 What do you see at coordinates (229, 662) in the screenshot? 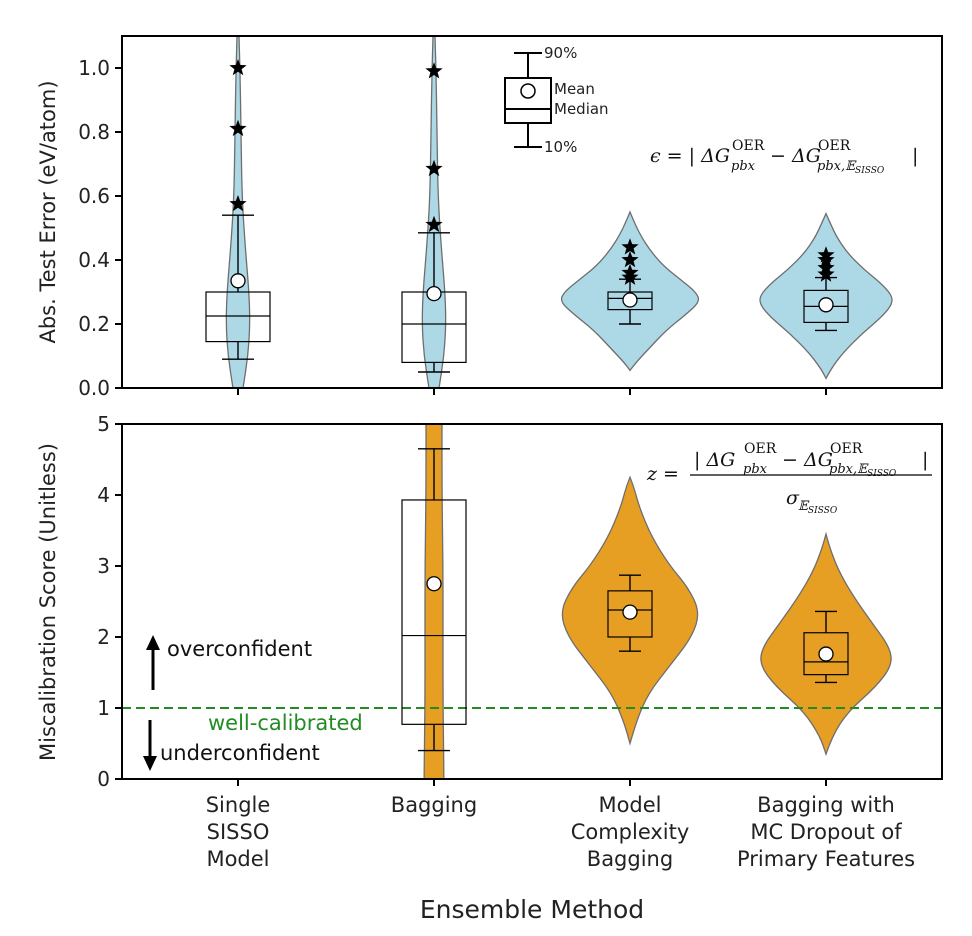
I see `overconfident-annotation: overconfident` at bounding box center [229, 662].